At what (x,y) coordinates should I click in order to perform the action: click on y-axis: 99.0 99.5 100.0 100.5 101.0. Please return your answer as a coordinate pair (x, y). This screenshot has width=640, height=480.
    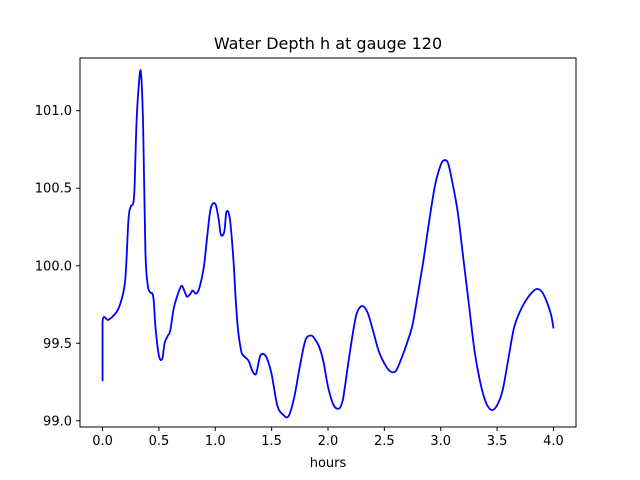
    Looking at the image, I should click on (57, 266).